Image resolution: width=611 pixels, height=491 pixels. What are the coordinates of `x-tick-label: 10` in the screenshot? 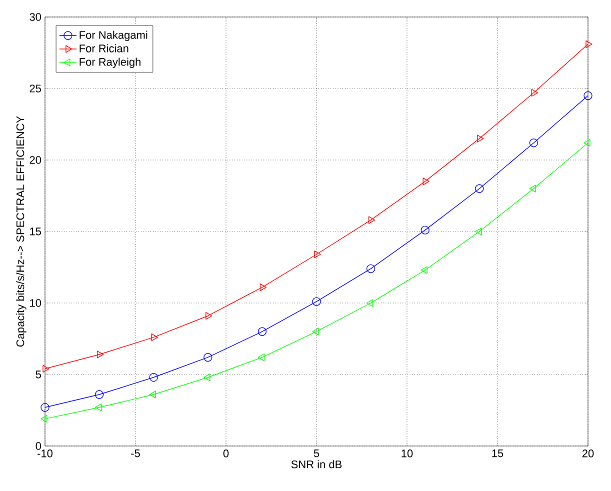 It's located at (407, 454).